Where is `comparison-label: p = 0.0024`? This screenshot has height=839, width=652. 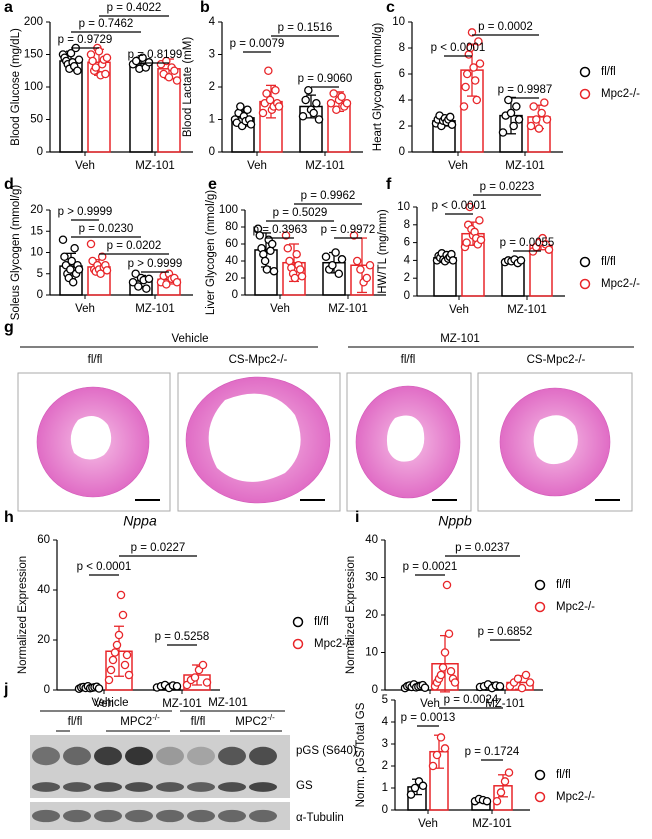 comparison-label: p = 0.0024 is located at coordinates (471, 700).